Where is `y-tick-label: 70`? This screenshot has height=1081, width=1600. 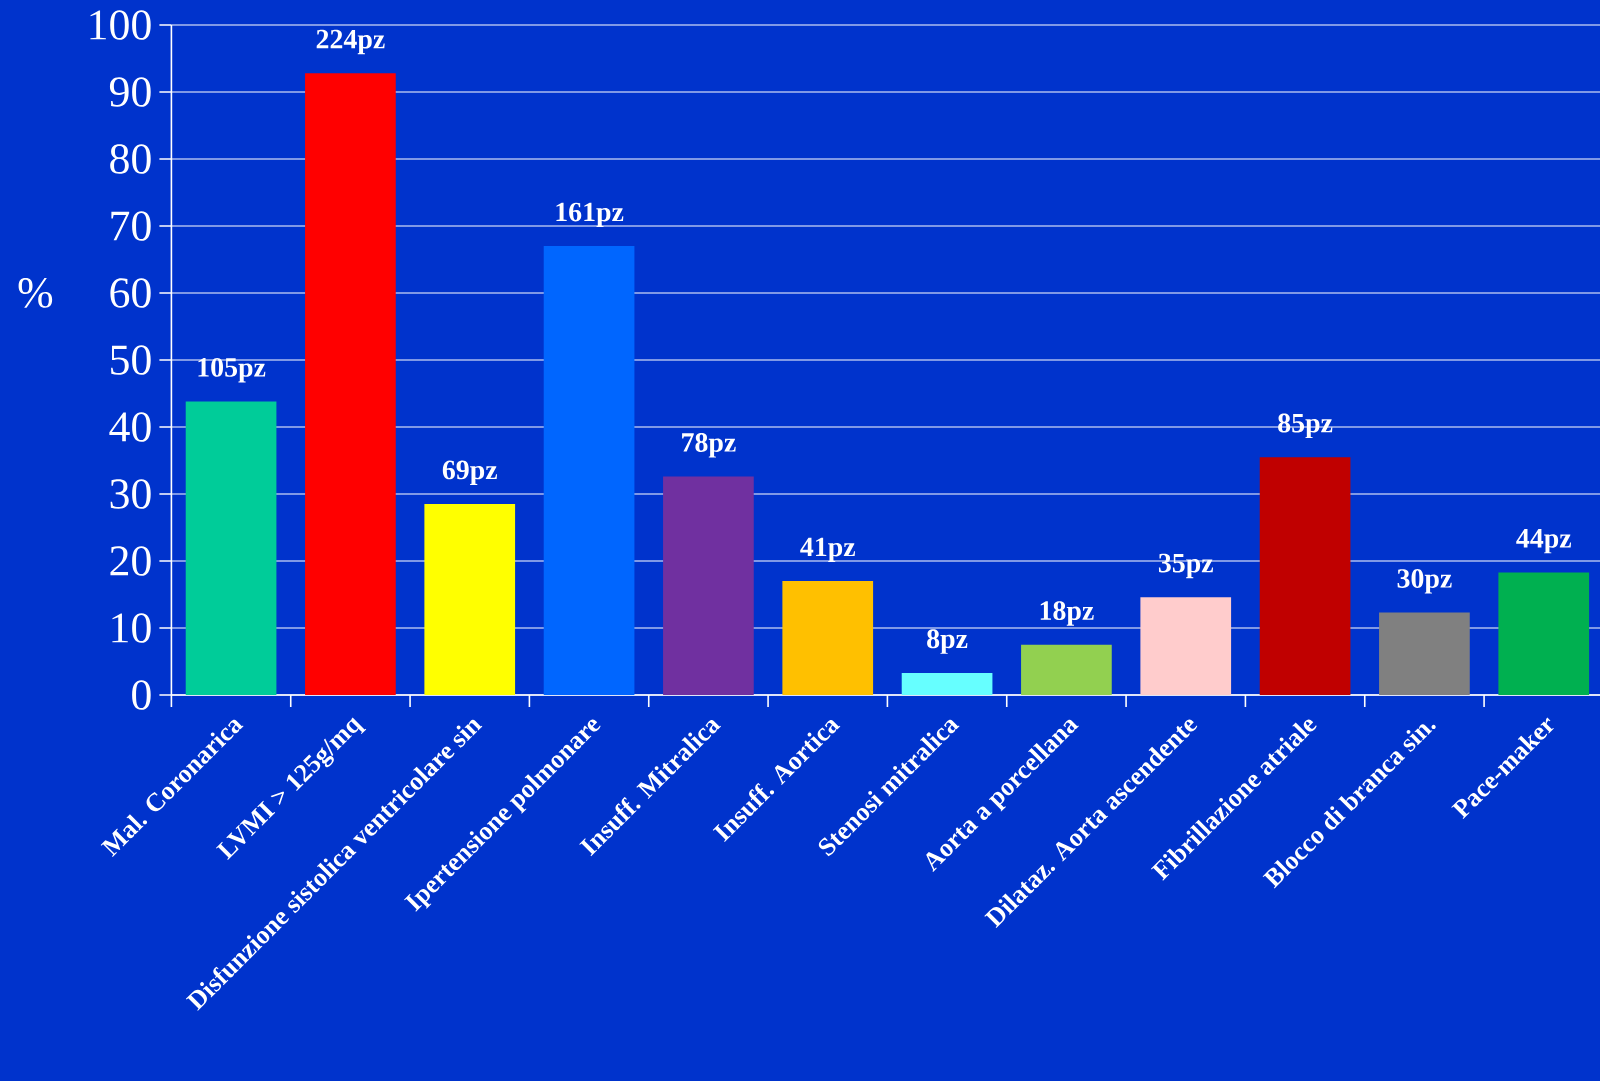 y-tick-label: 70 is located at coordinates (131, 226).